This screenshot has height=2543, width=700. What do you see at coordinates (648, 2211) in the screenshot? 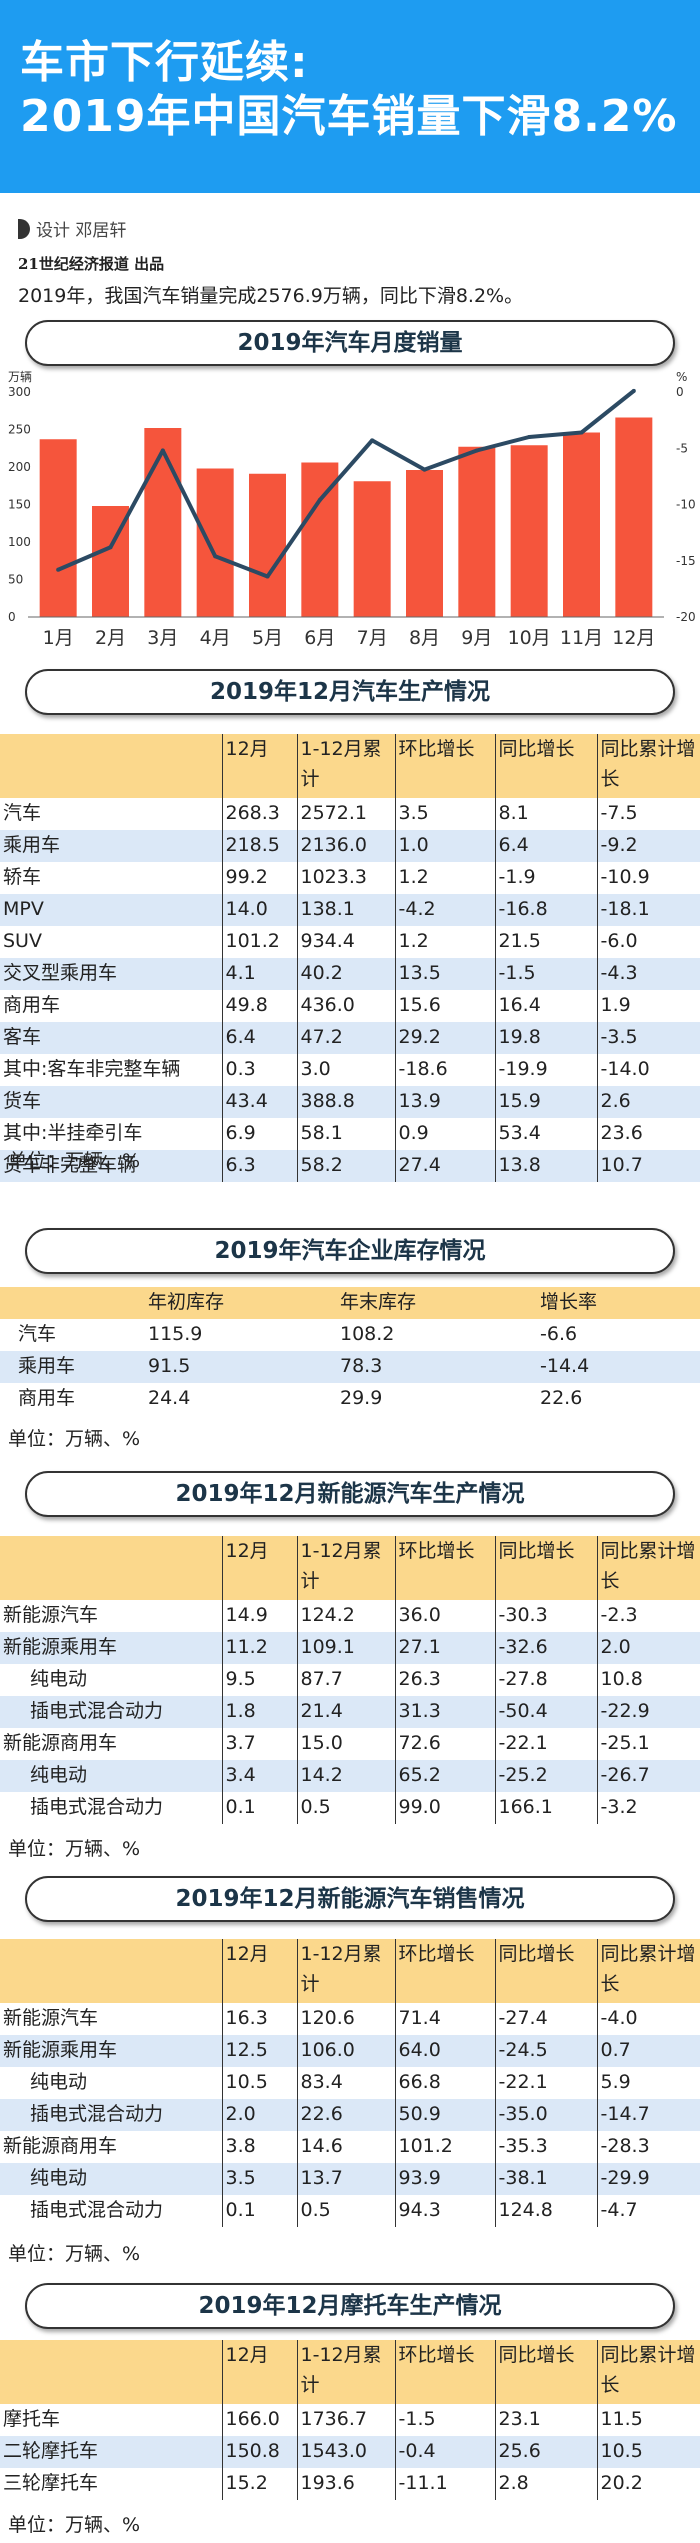
I see `table-cell: -4.7` at bounding box center [648, 2211].